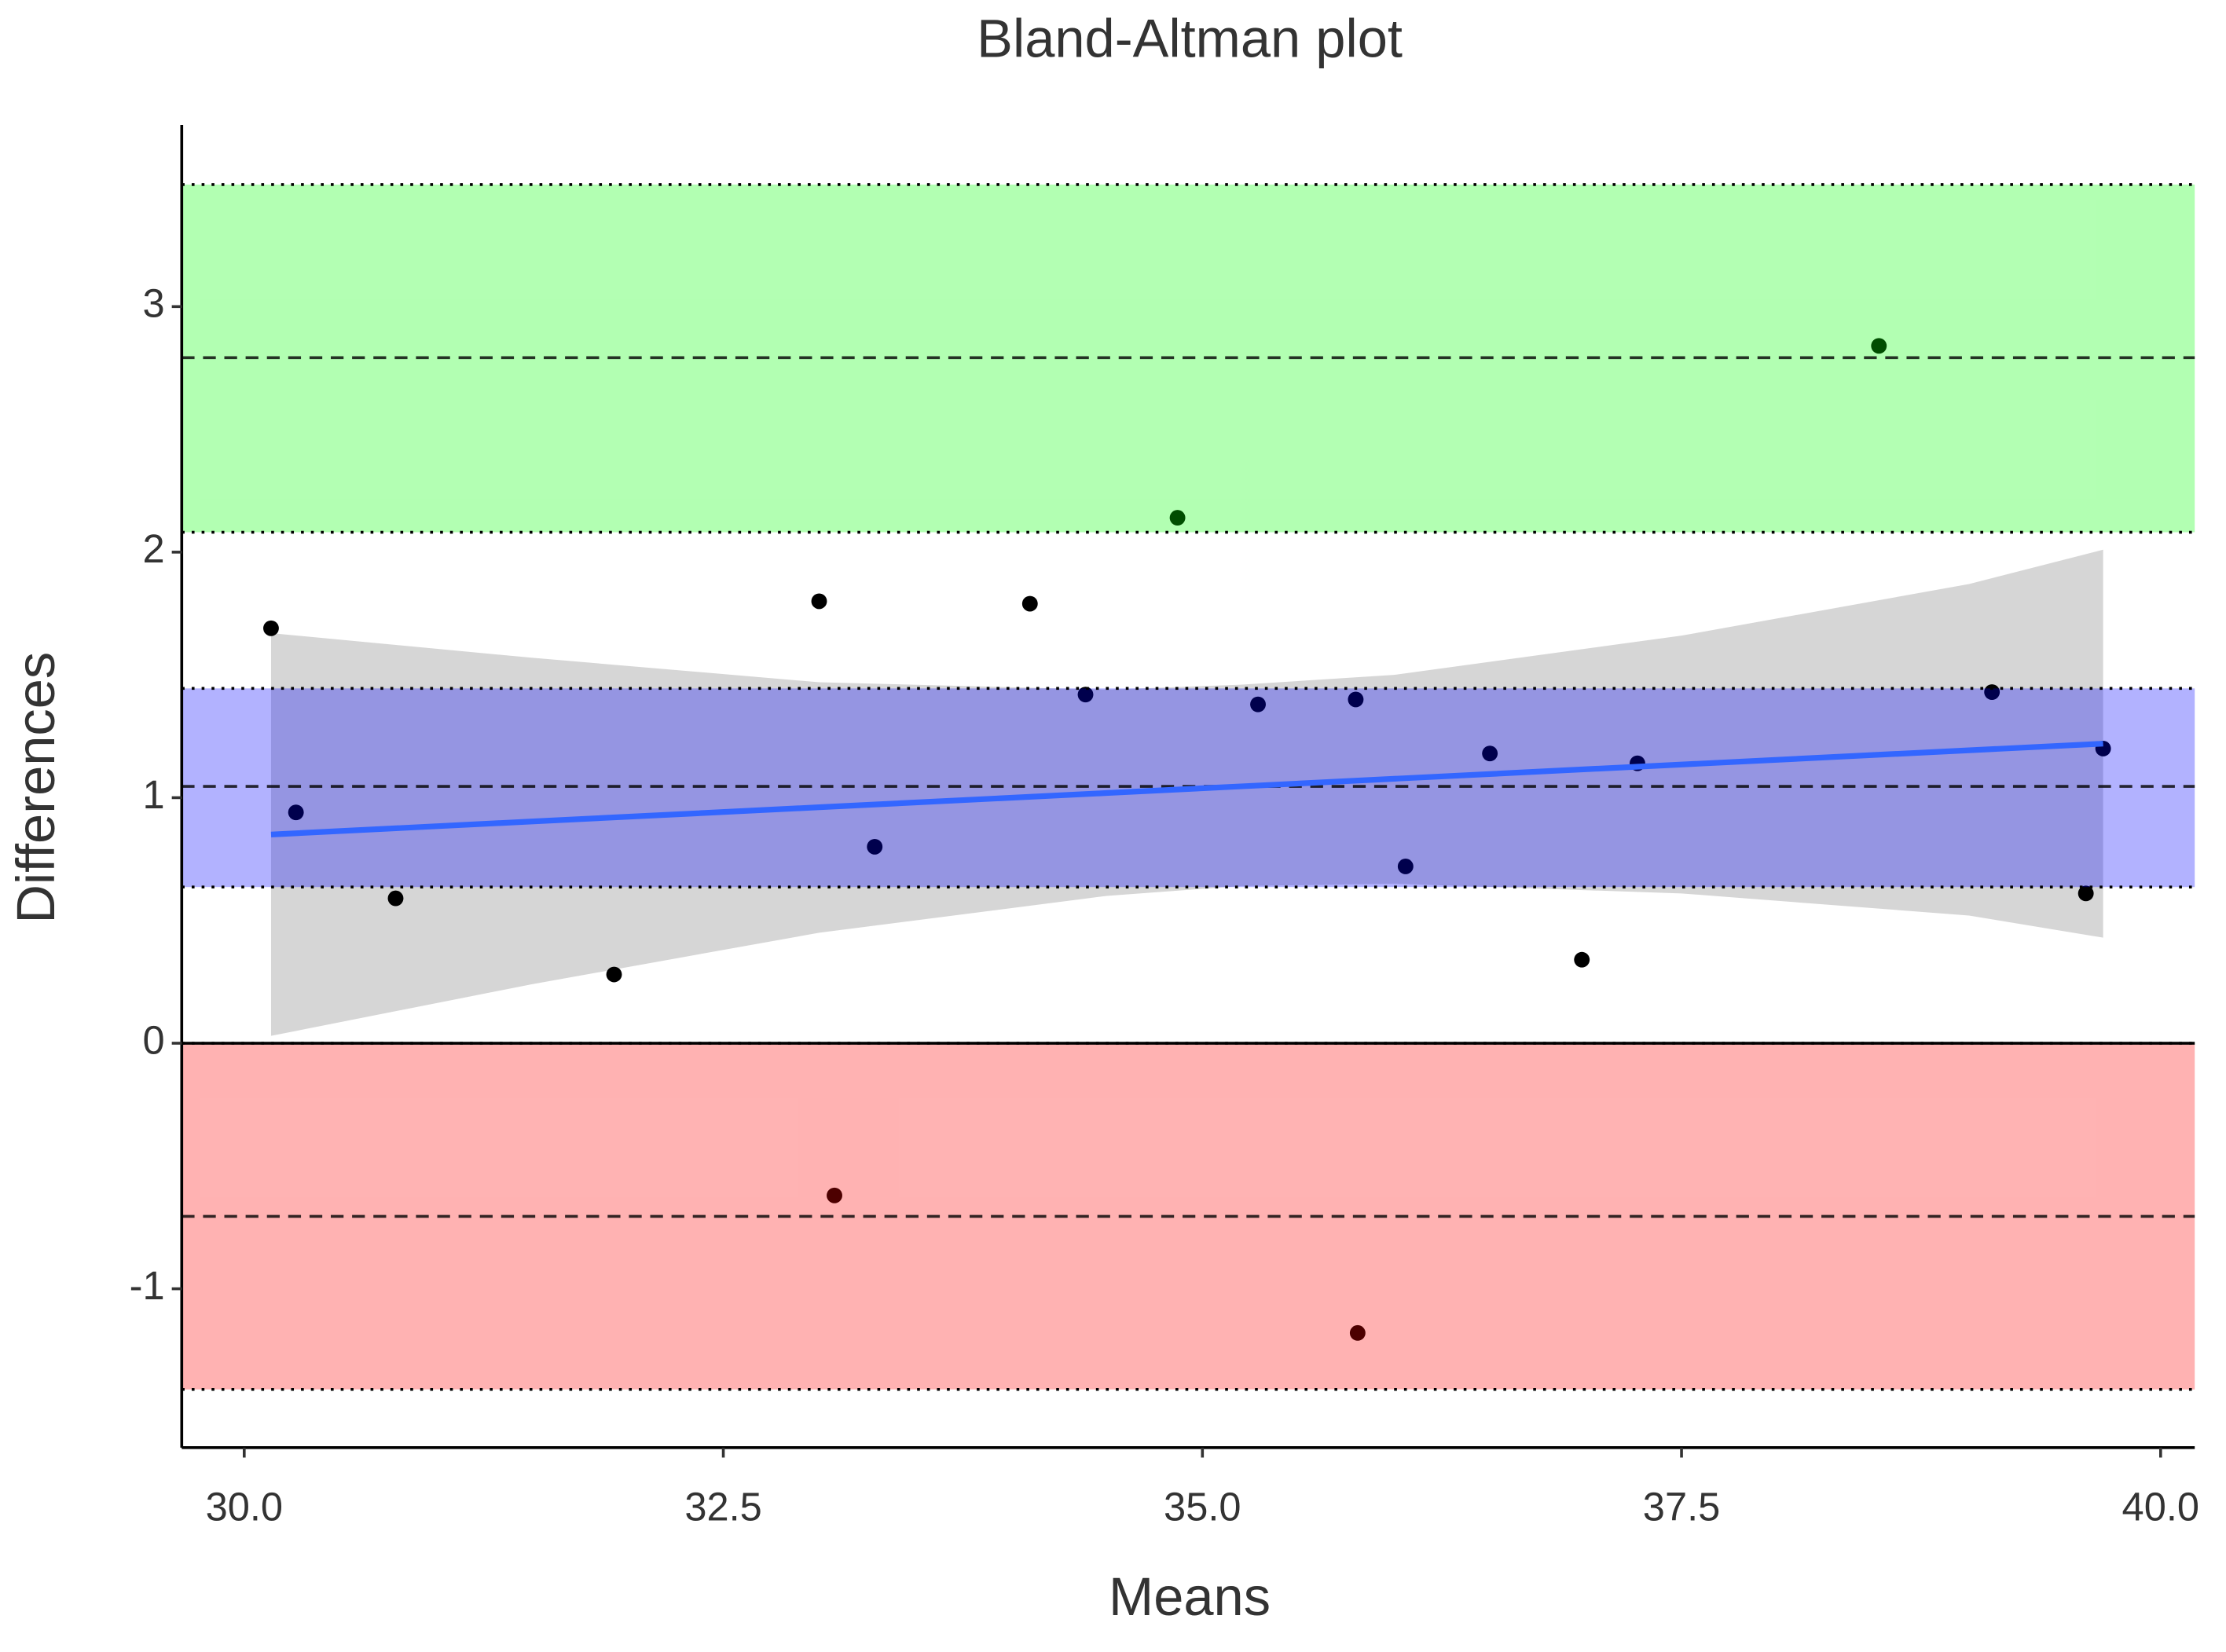 This screenshot has height=1652, width=2226. What do you see at coordinates (36, 788) in the screenshot?
I see `y-axis-label: Differences` at bounding box center [36, 788].